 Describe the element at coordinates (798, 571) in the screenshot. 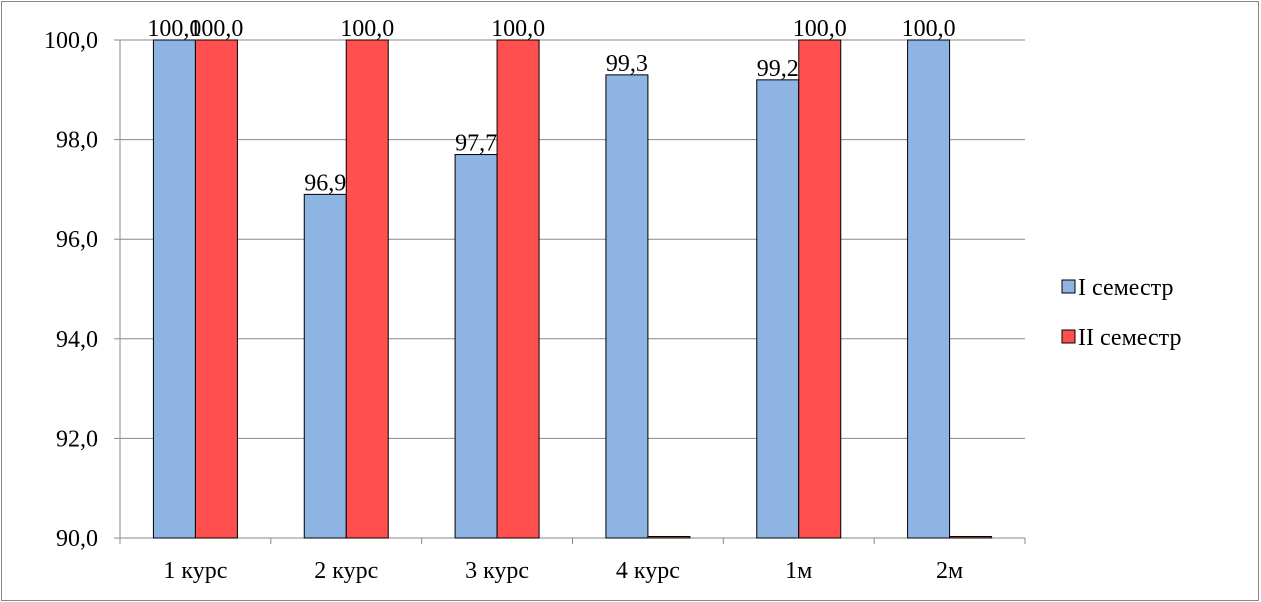

I see `x-tick-label: 1м` at that location.